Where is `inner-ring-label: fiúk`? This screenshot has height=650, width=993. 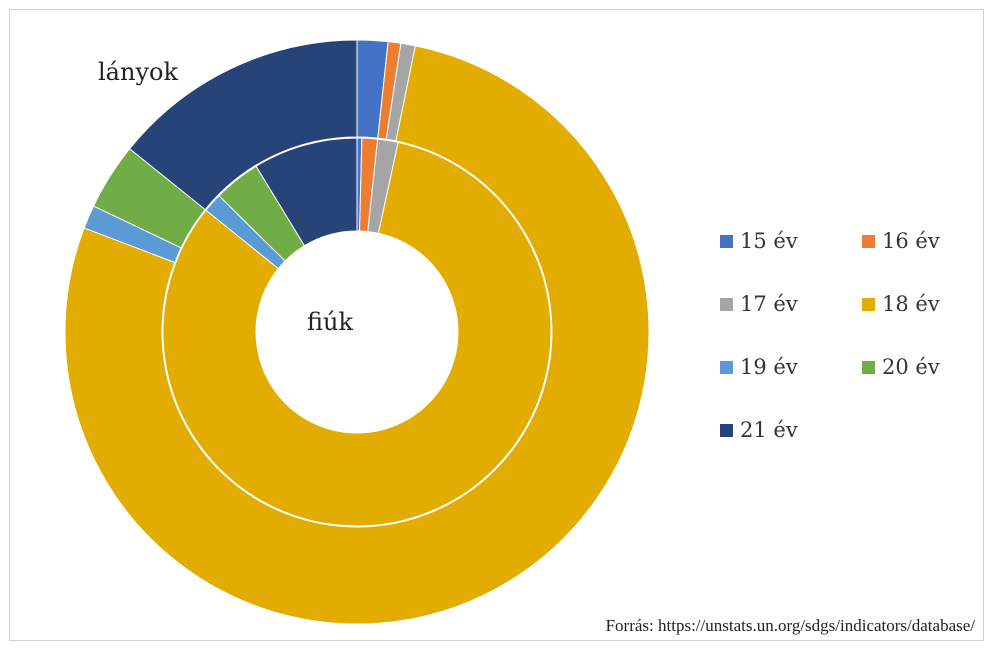
inner-ring-label: fiúk is located at coordinates (330, 322).